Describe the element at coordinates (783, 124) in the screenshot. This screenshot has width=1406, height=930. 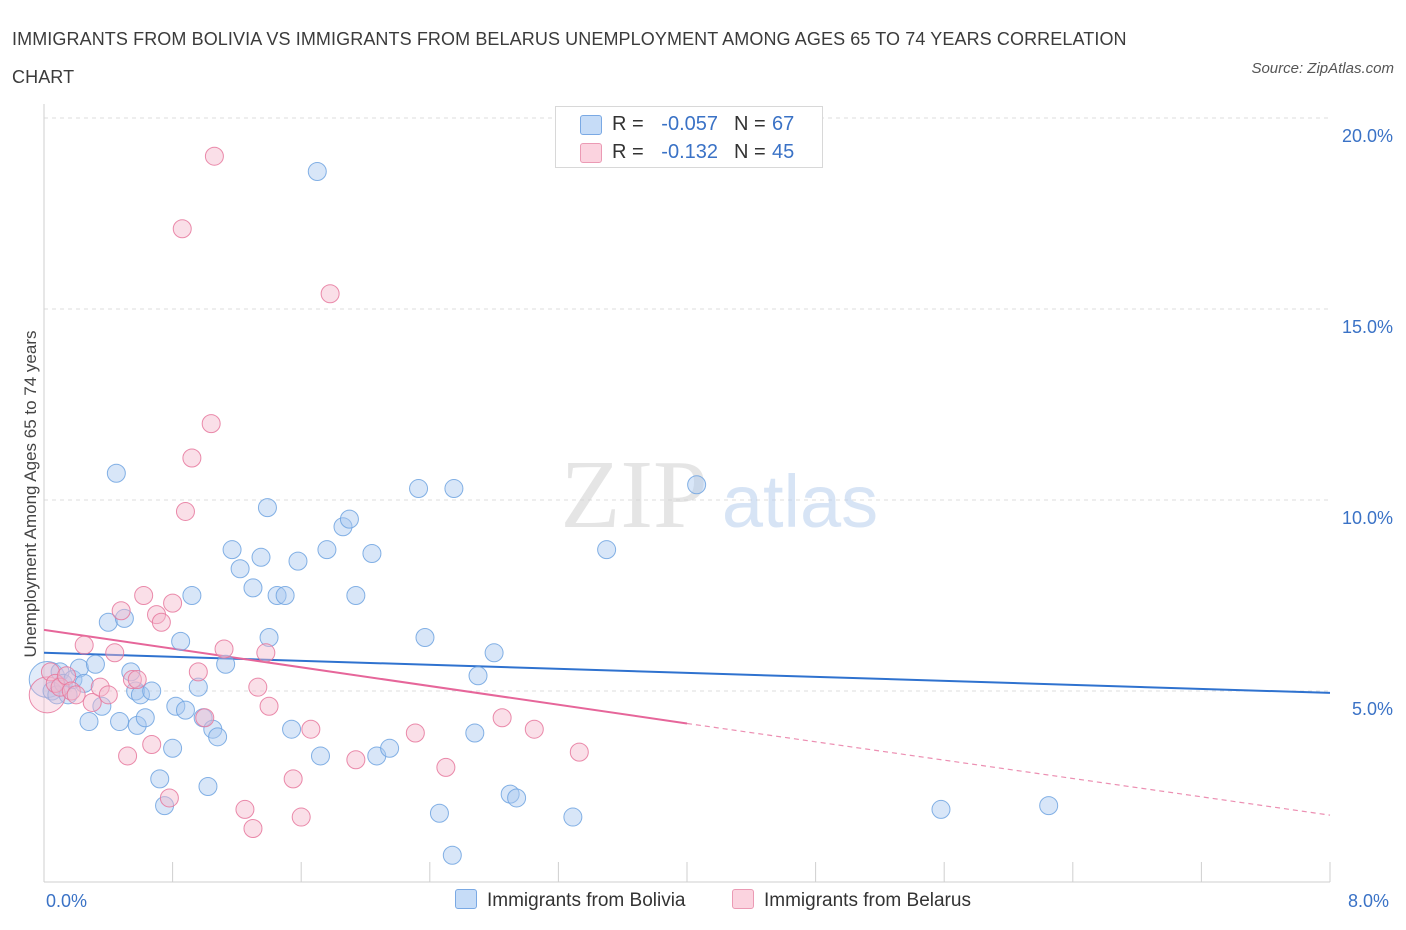
I see `legend-n-value: 67` at that location.